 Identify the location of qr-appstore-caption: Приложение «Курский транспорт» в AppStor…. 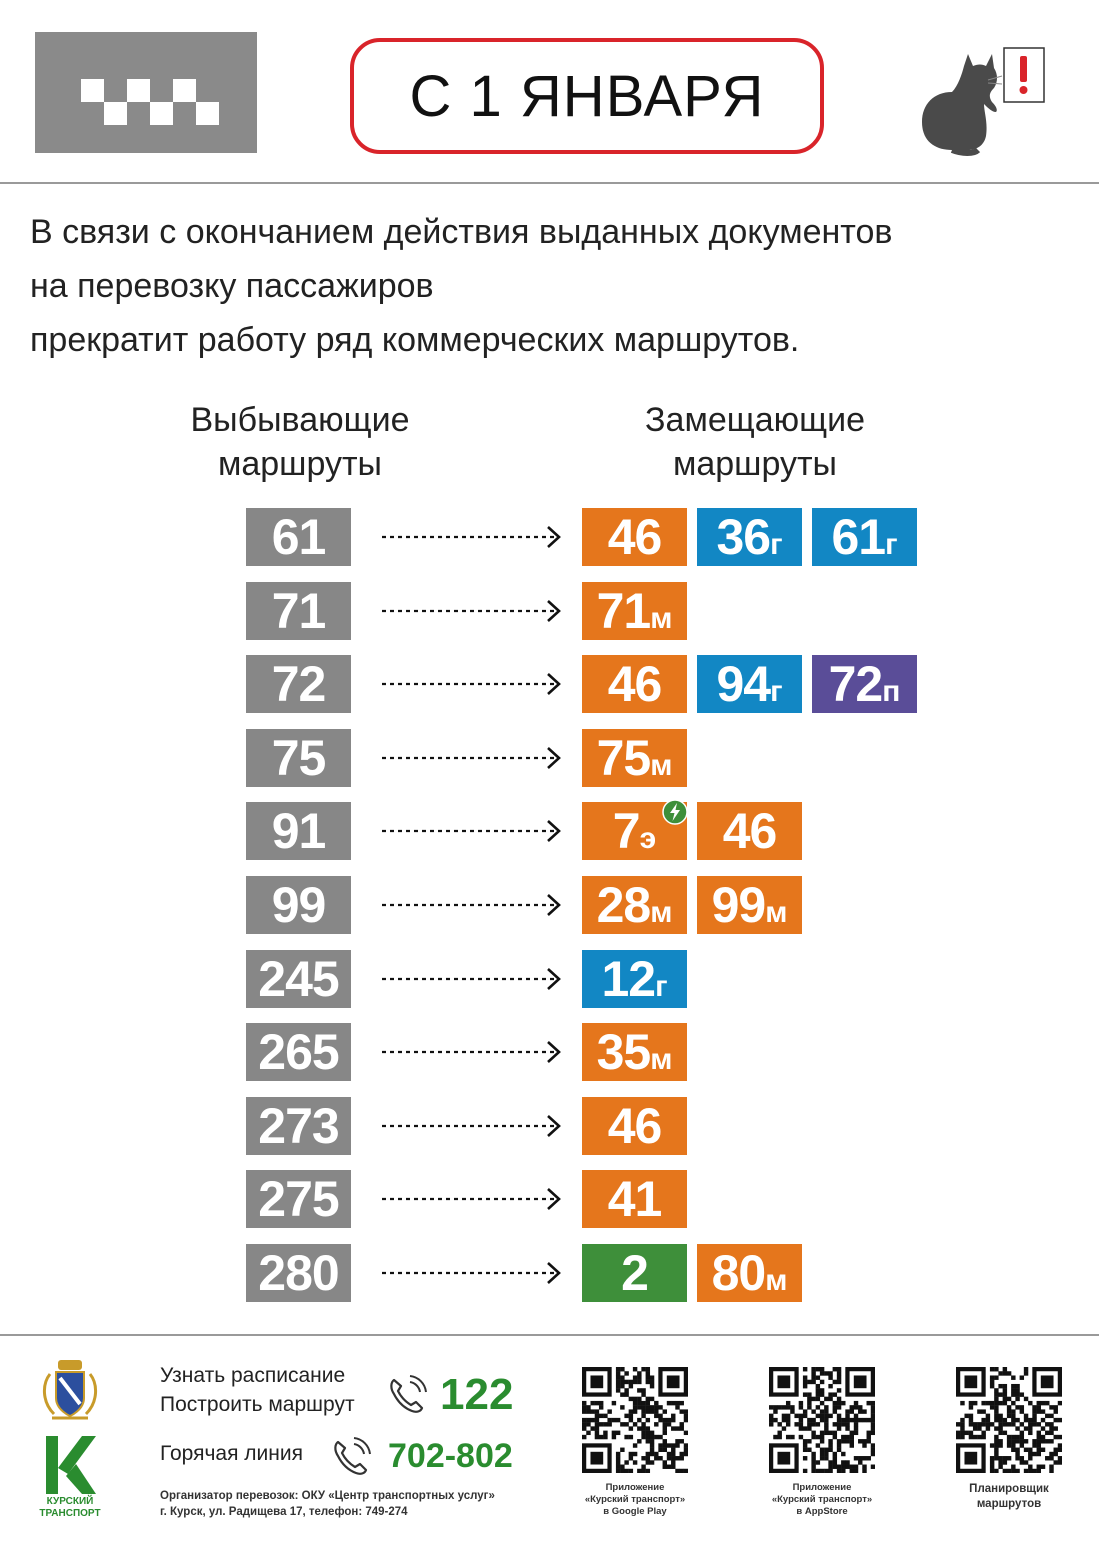
(822, 1500).